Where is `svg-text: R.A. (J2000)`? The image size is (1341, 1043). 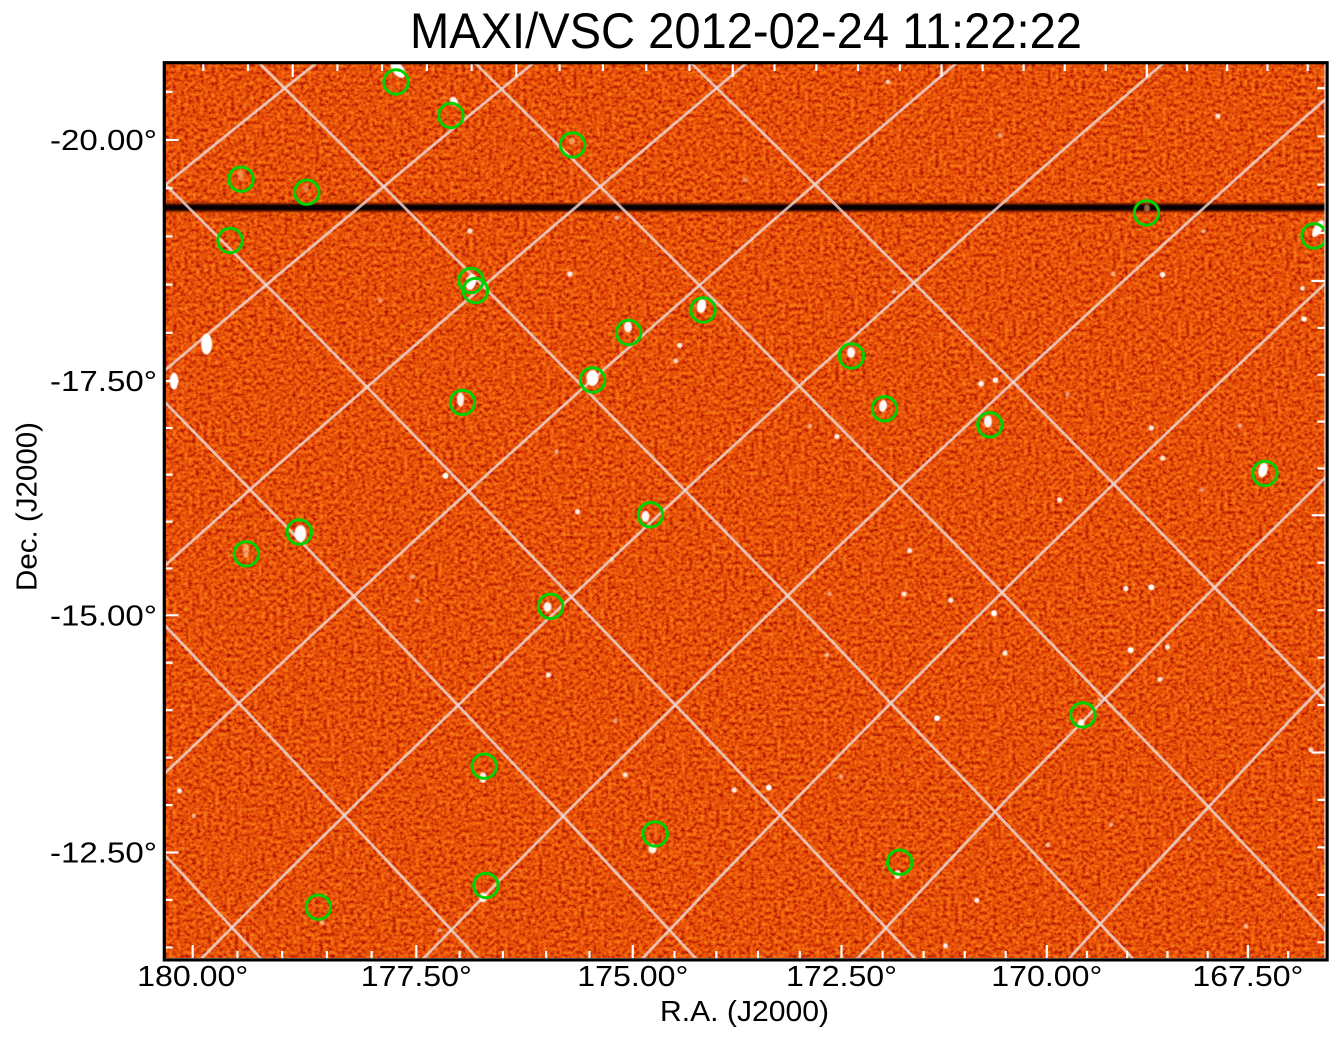 svg-text: R.A. (J2000) is located at coordinates (744, 1012).